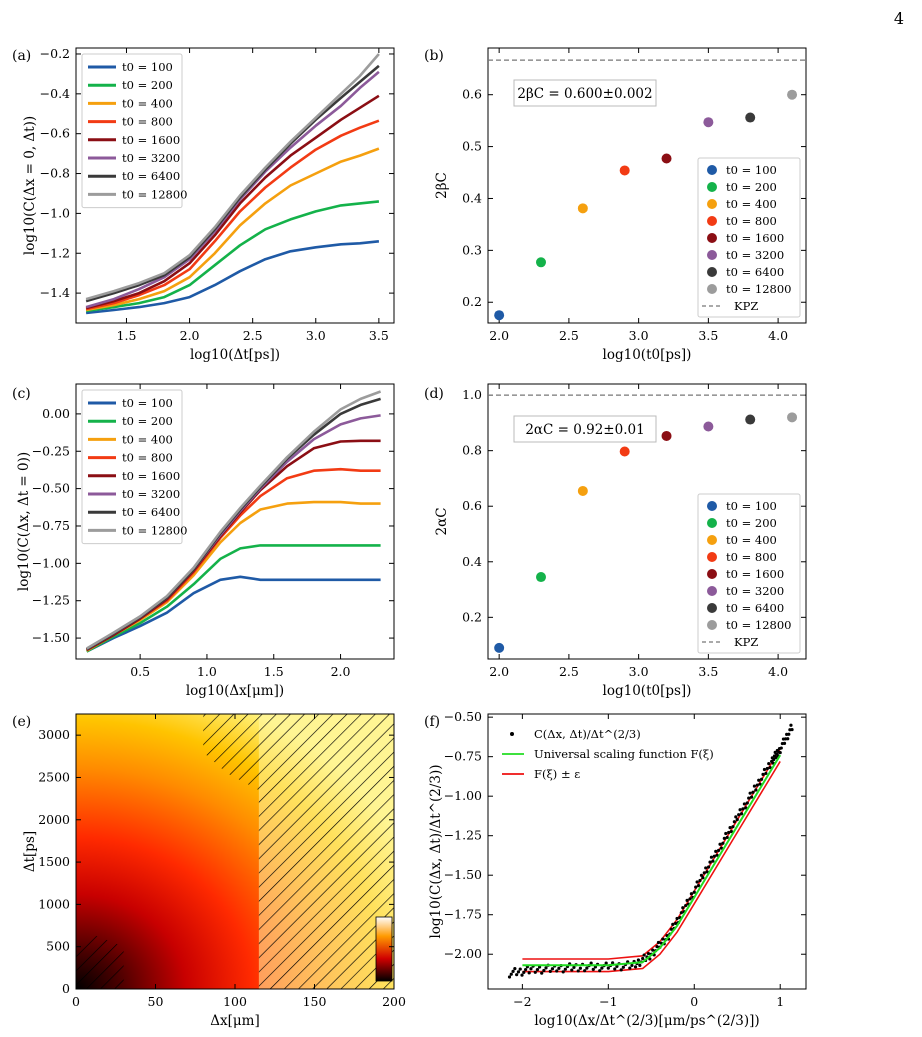 Image resolution: width=922 pixels, height=1037 pixels. I want to click on y-tick-label: 0, so click(66, 988).